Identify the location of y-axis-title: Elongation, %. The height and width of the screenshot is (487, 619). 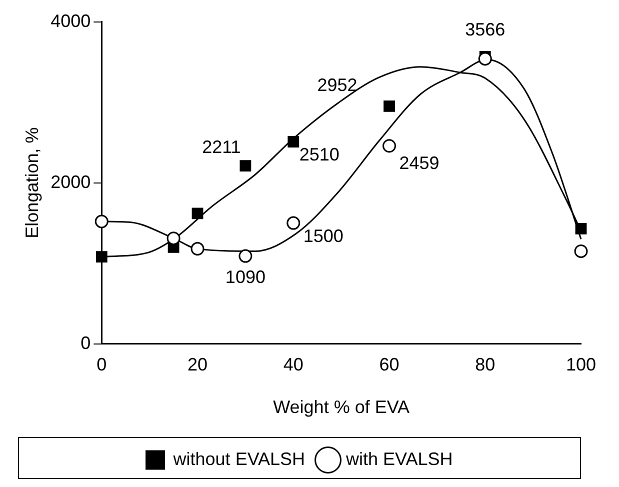
(32, 182).